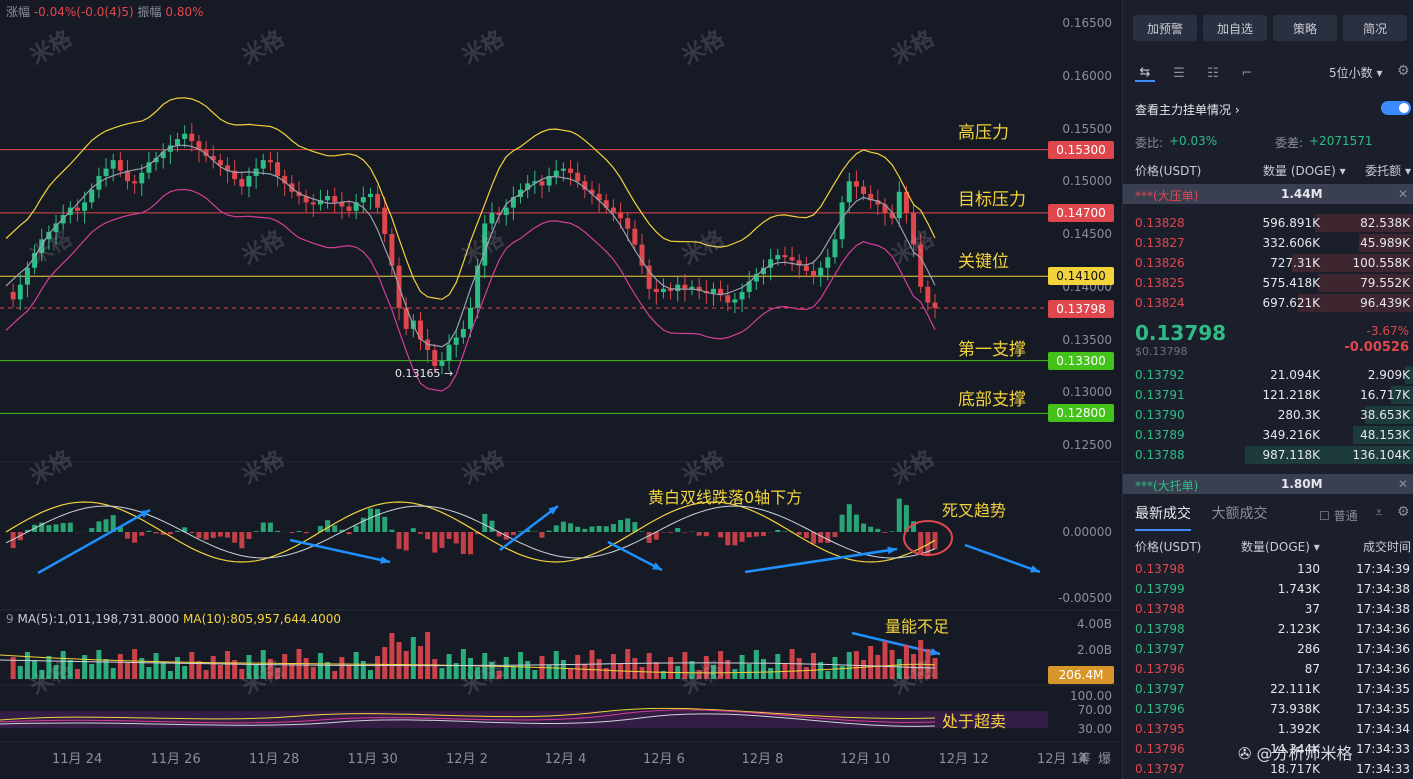 This screenshot has width=1413, height=779. Describe the element at coordinates (1291, 435) in the screenshot. I see `row-qty: 349.216K` at that location.